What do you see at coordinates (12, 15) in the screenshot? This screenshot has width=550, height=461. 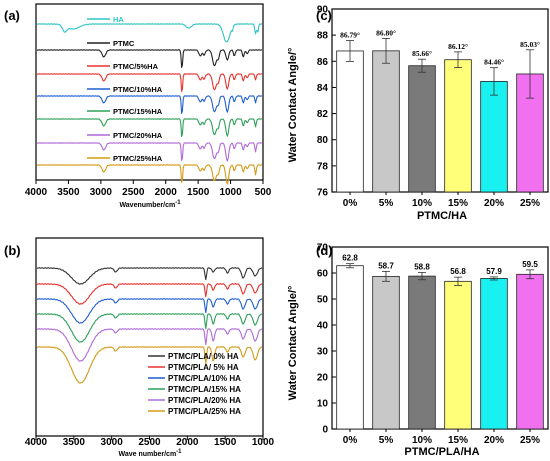 I see `panel-a-letter: (a)` at bounding box center [12, 15].